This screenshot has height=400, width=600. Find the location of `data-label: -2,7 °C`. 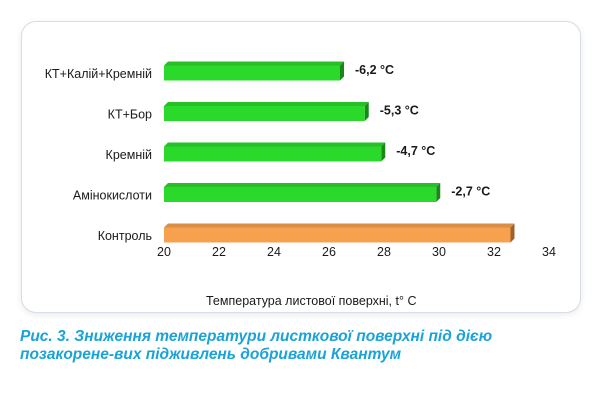

data-label: -2,7 °C is located at coordinates (470, 192).